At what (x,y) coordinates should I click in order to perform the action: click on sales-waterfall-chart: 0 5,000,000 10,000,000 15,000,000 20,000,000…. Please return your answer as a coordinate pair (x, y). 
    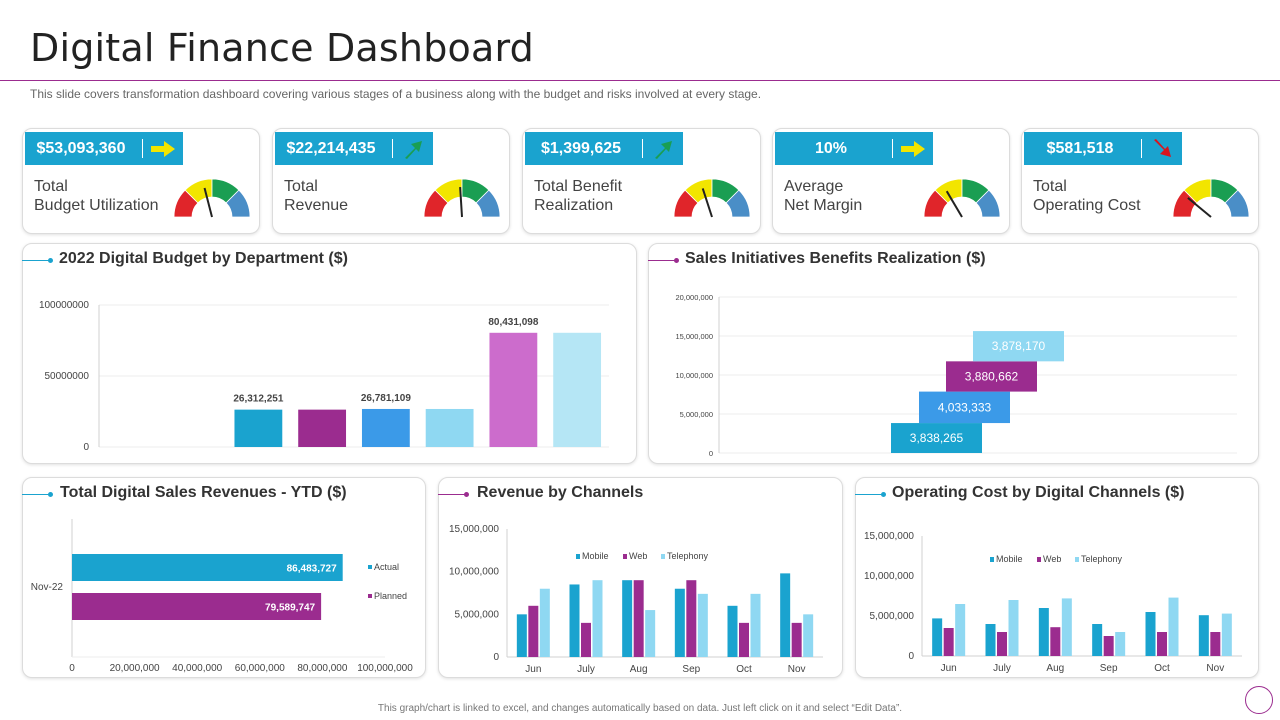
    Looking at the image, I should click on (953, 370).